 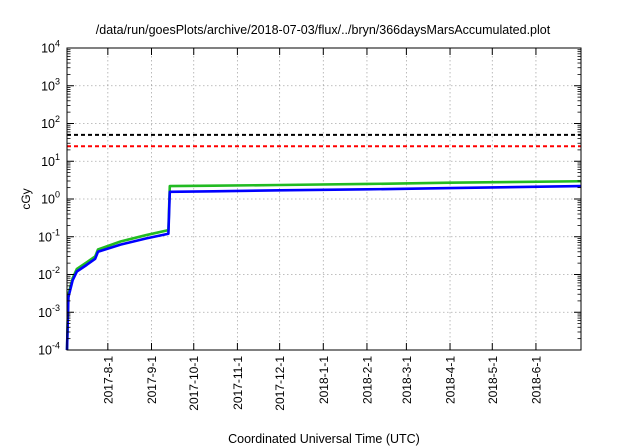 What do you see at coordinates (50, 84) in the screenshot?
I see `y-tick-label: 10³` at bounding box center [50, 84].